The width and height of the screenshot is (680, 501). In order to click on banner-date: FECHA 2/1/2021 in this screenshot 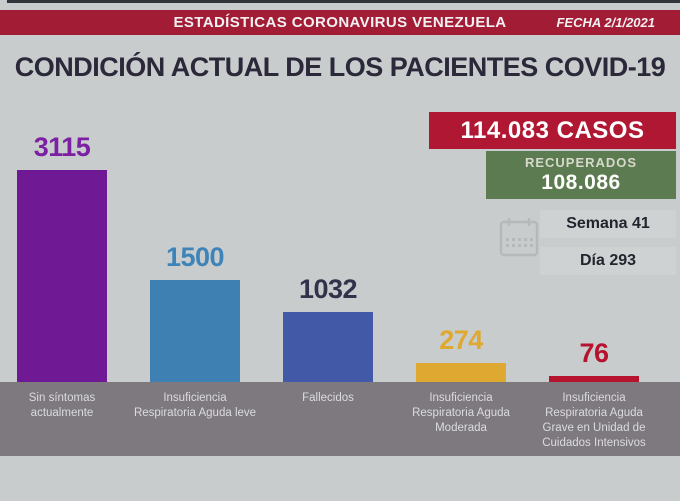, I will do `click(605, 22)`.